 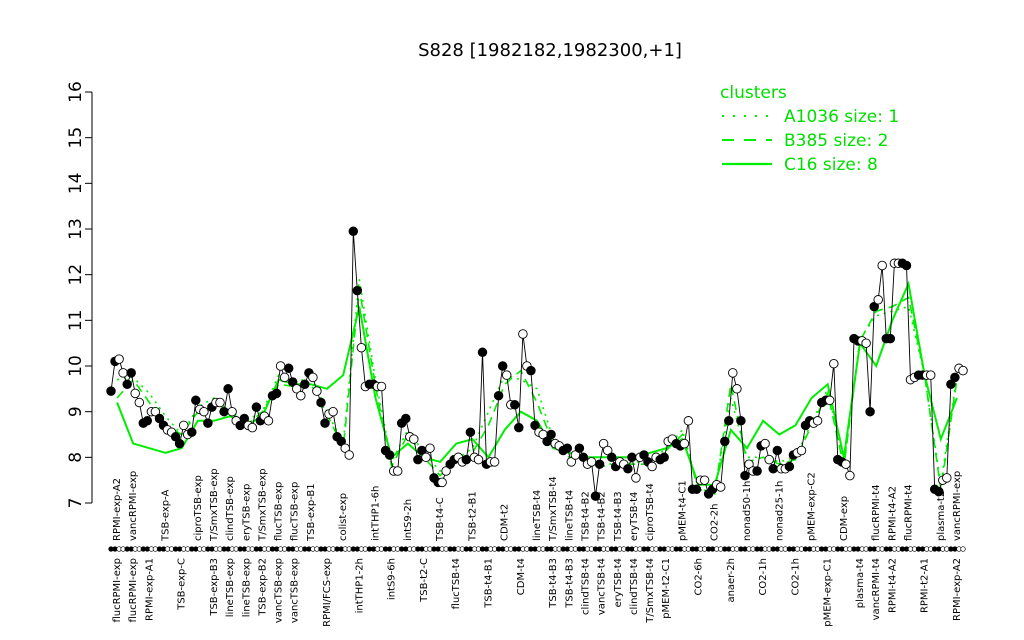 What do you see at coordinates (828, 592) in the screenshot?
I see `x-label-bottom: pMEM-exp-C1` at bounding box center [828, 592].